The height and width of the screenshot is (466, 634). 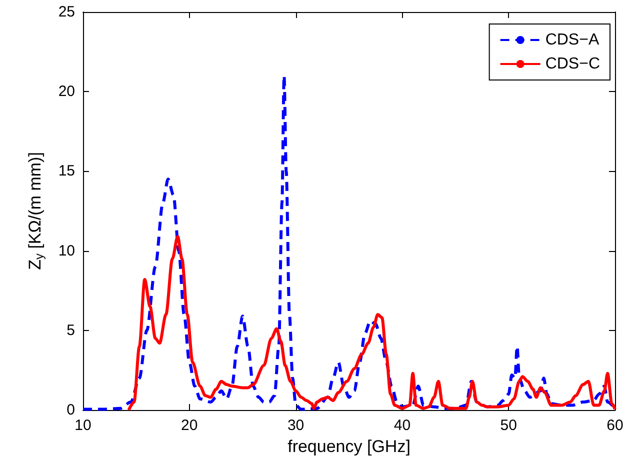 I want to click on x-tick-label: 60, so click(x=615, y=425).